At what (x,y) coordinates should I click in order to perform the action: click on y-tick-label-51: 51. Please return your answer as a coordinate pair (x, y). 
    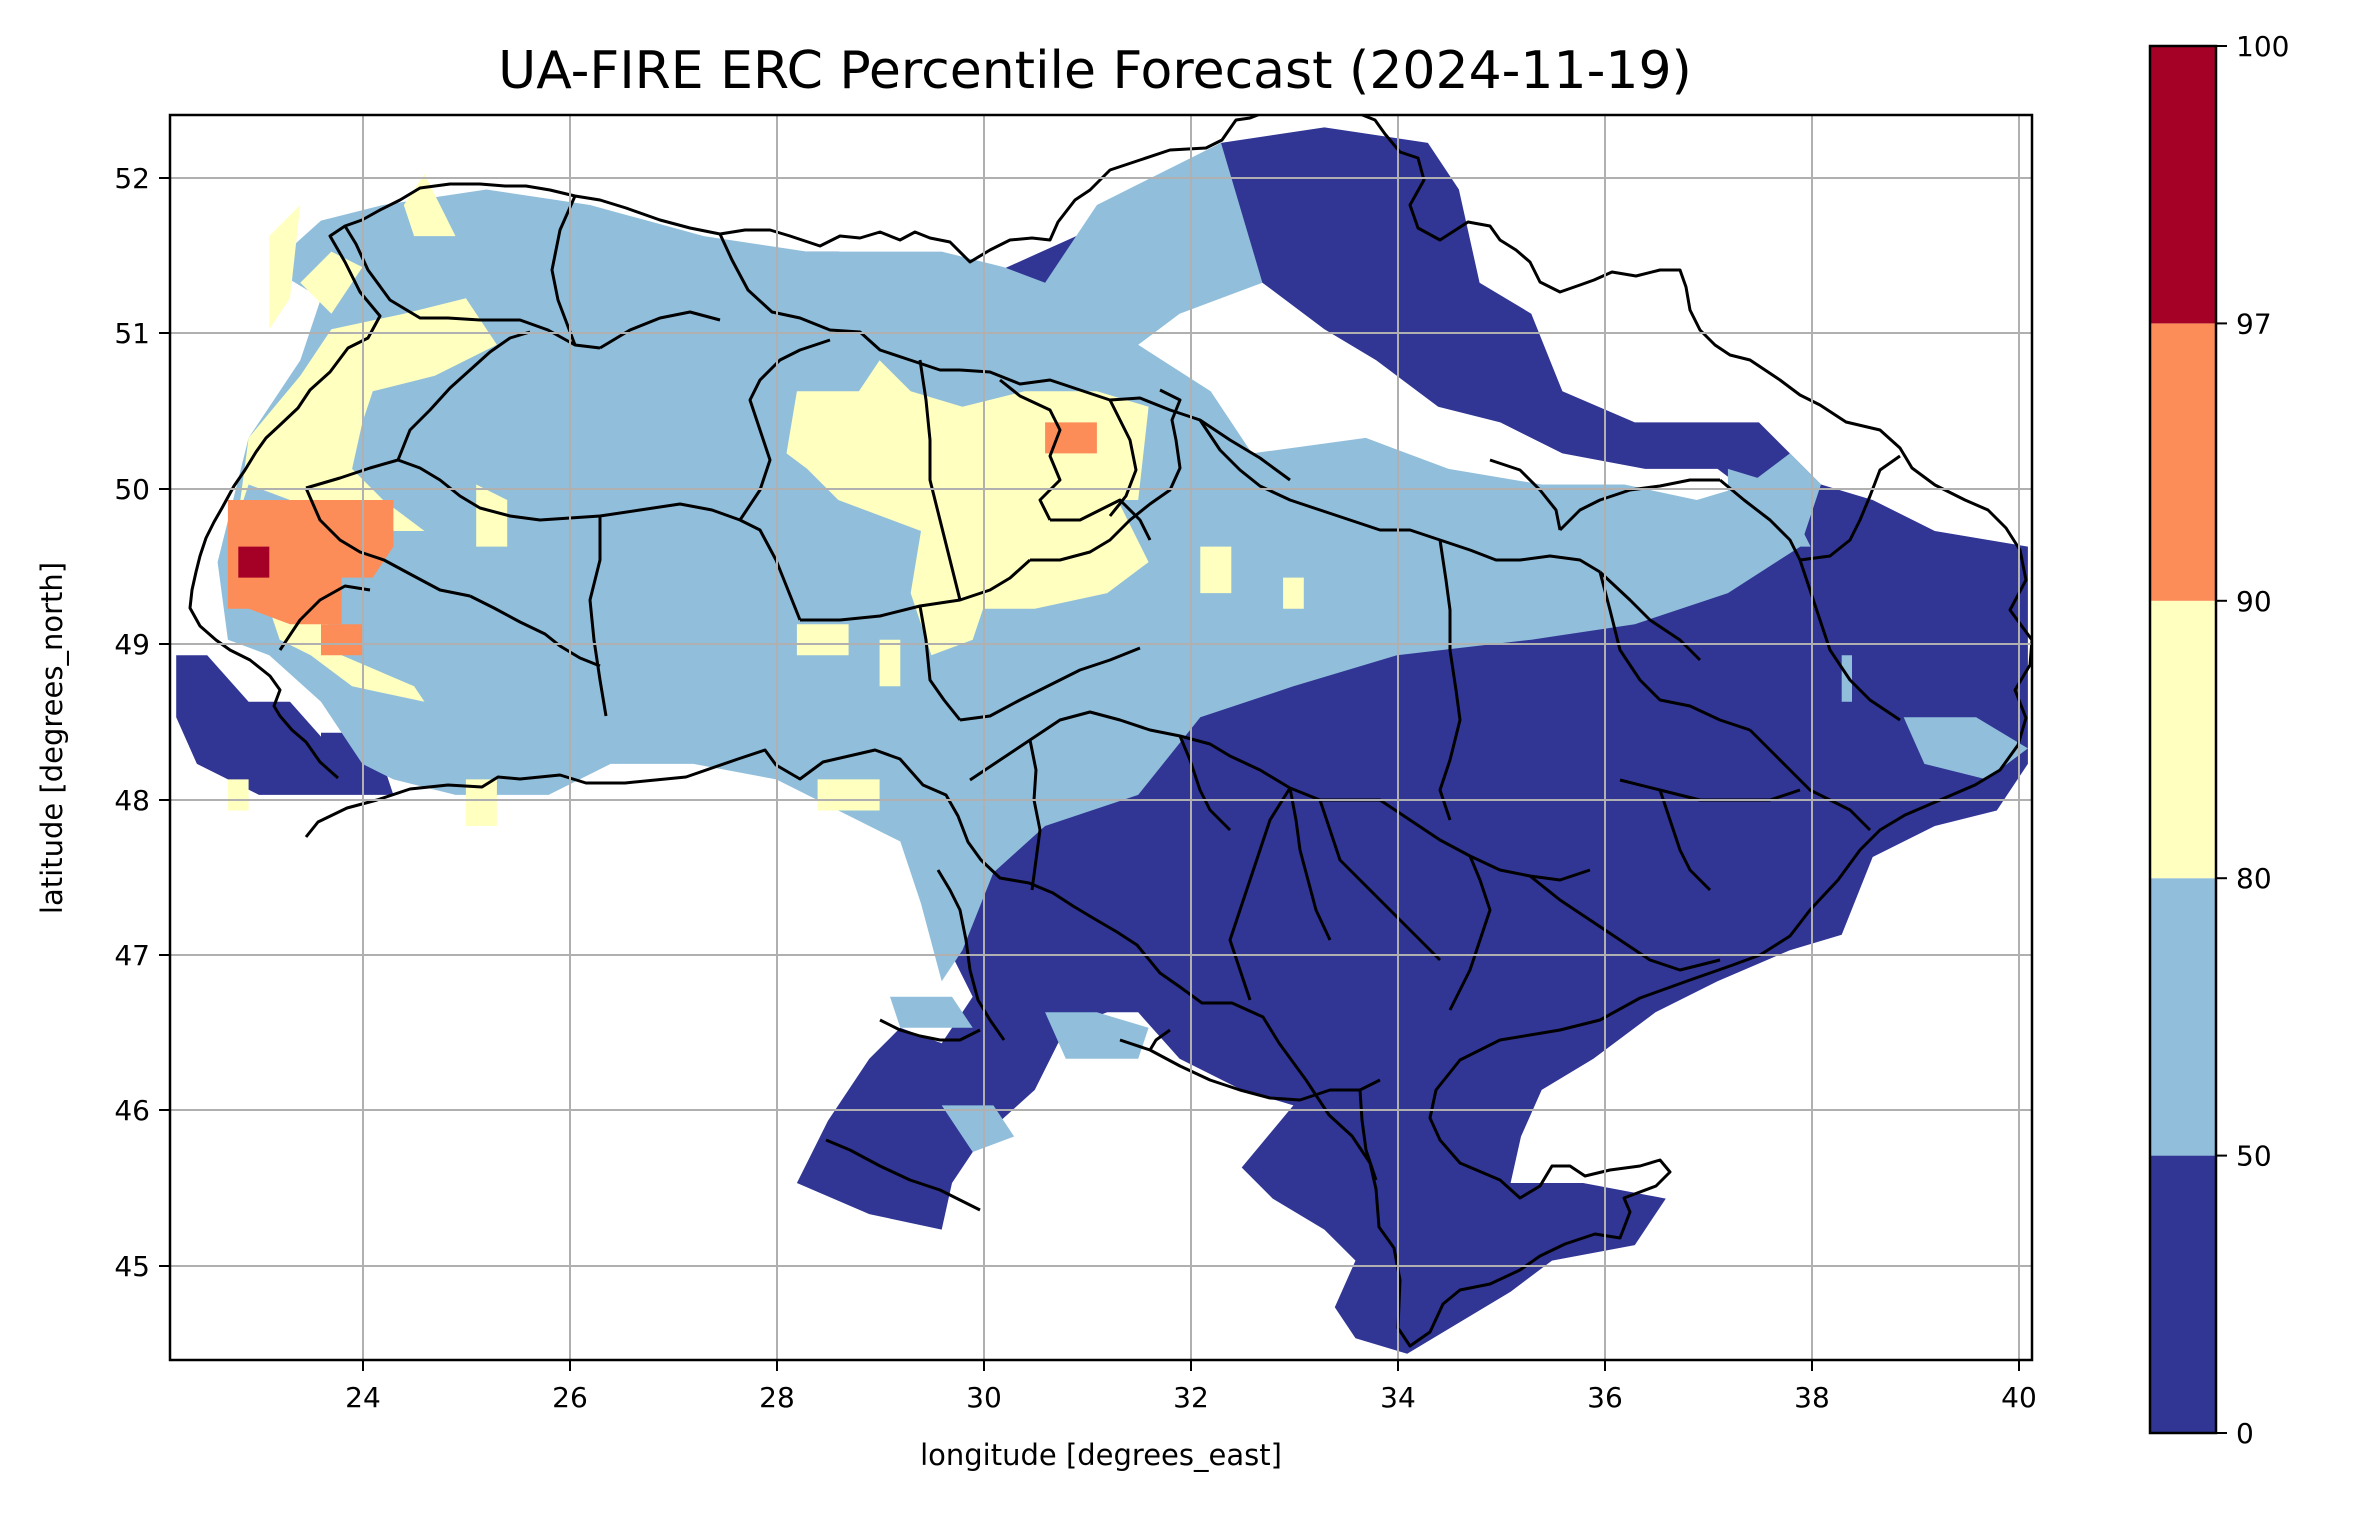
    Looking at the image, I should click on (132, 333).